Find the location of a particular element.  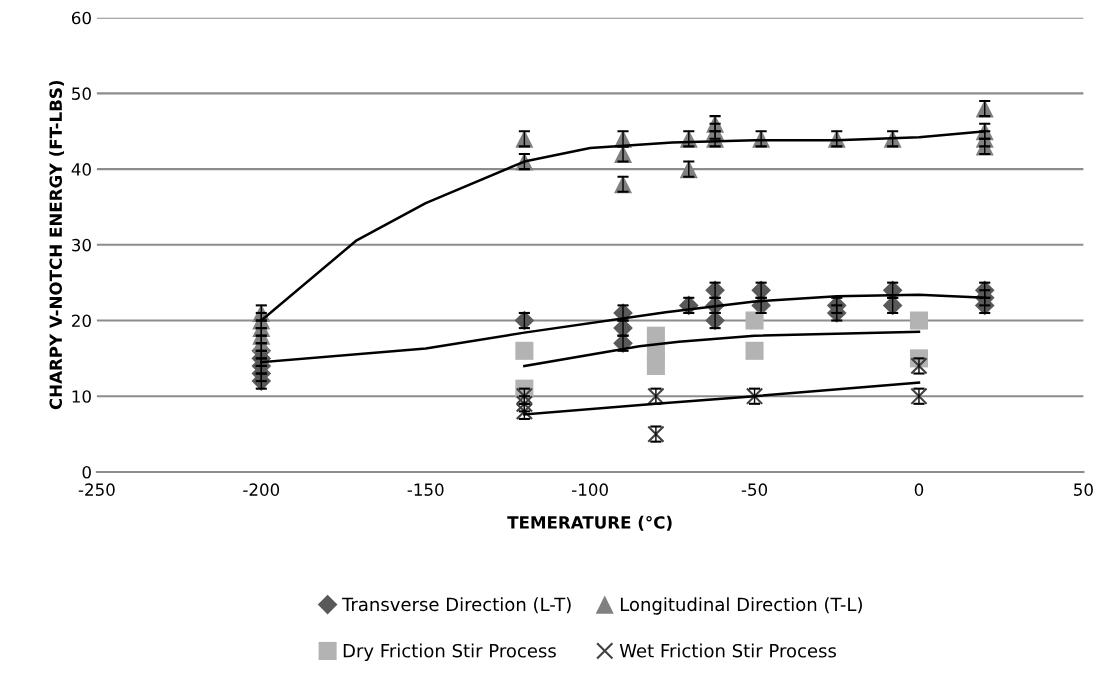

x-tick-label: 50 is located at coordinates (1083, 489).